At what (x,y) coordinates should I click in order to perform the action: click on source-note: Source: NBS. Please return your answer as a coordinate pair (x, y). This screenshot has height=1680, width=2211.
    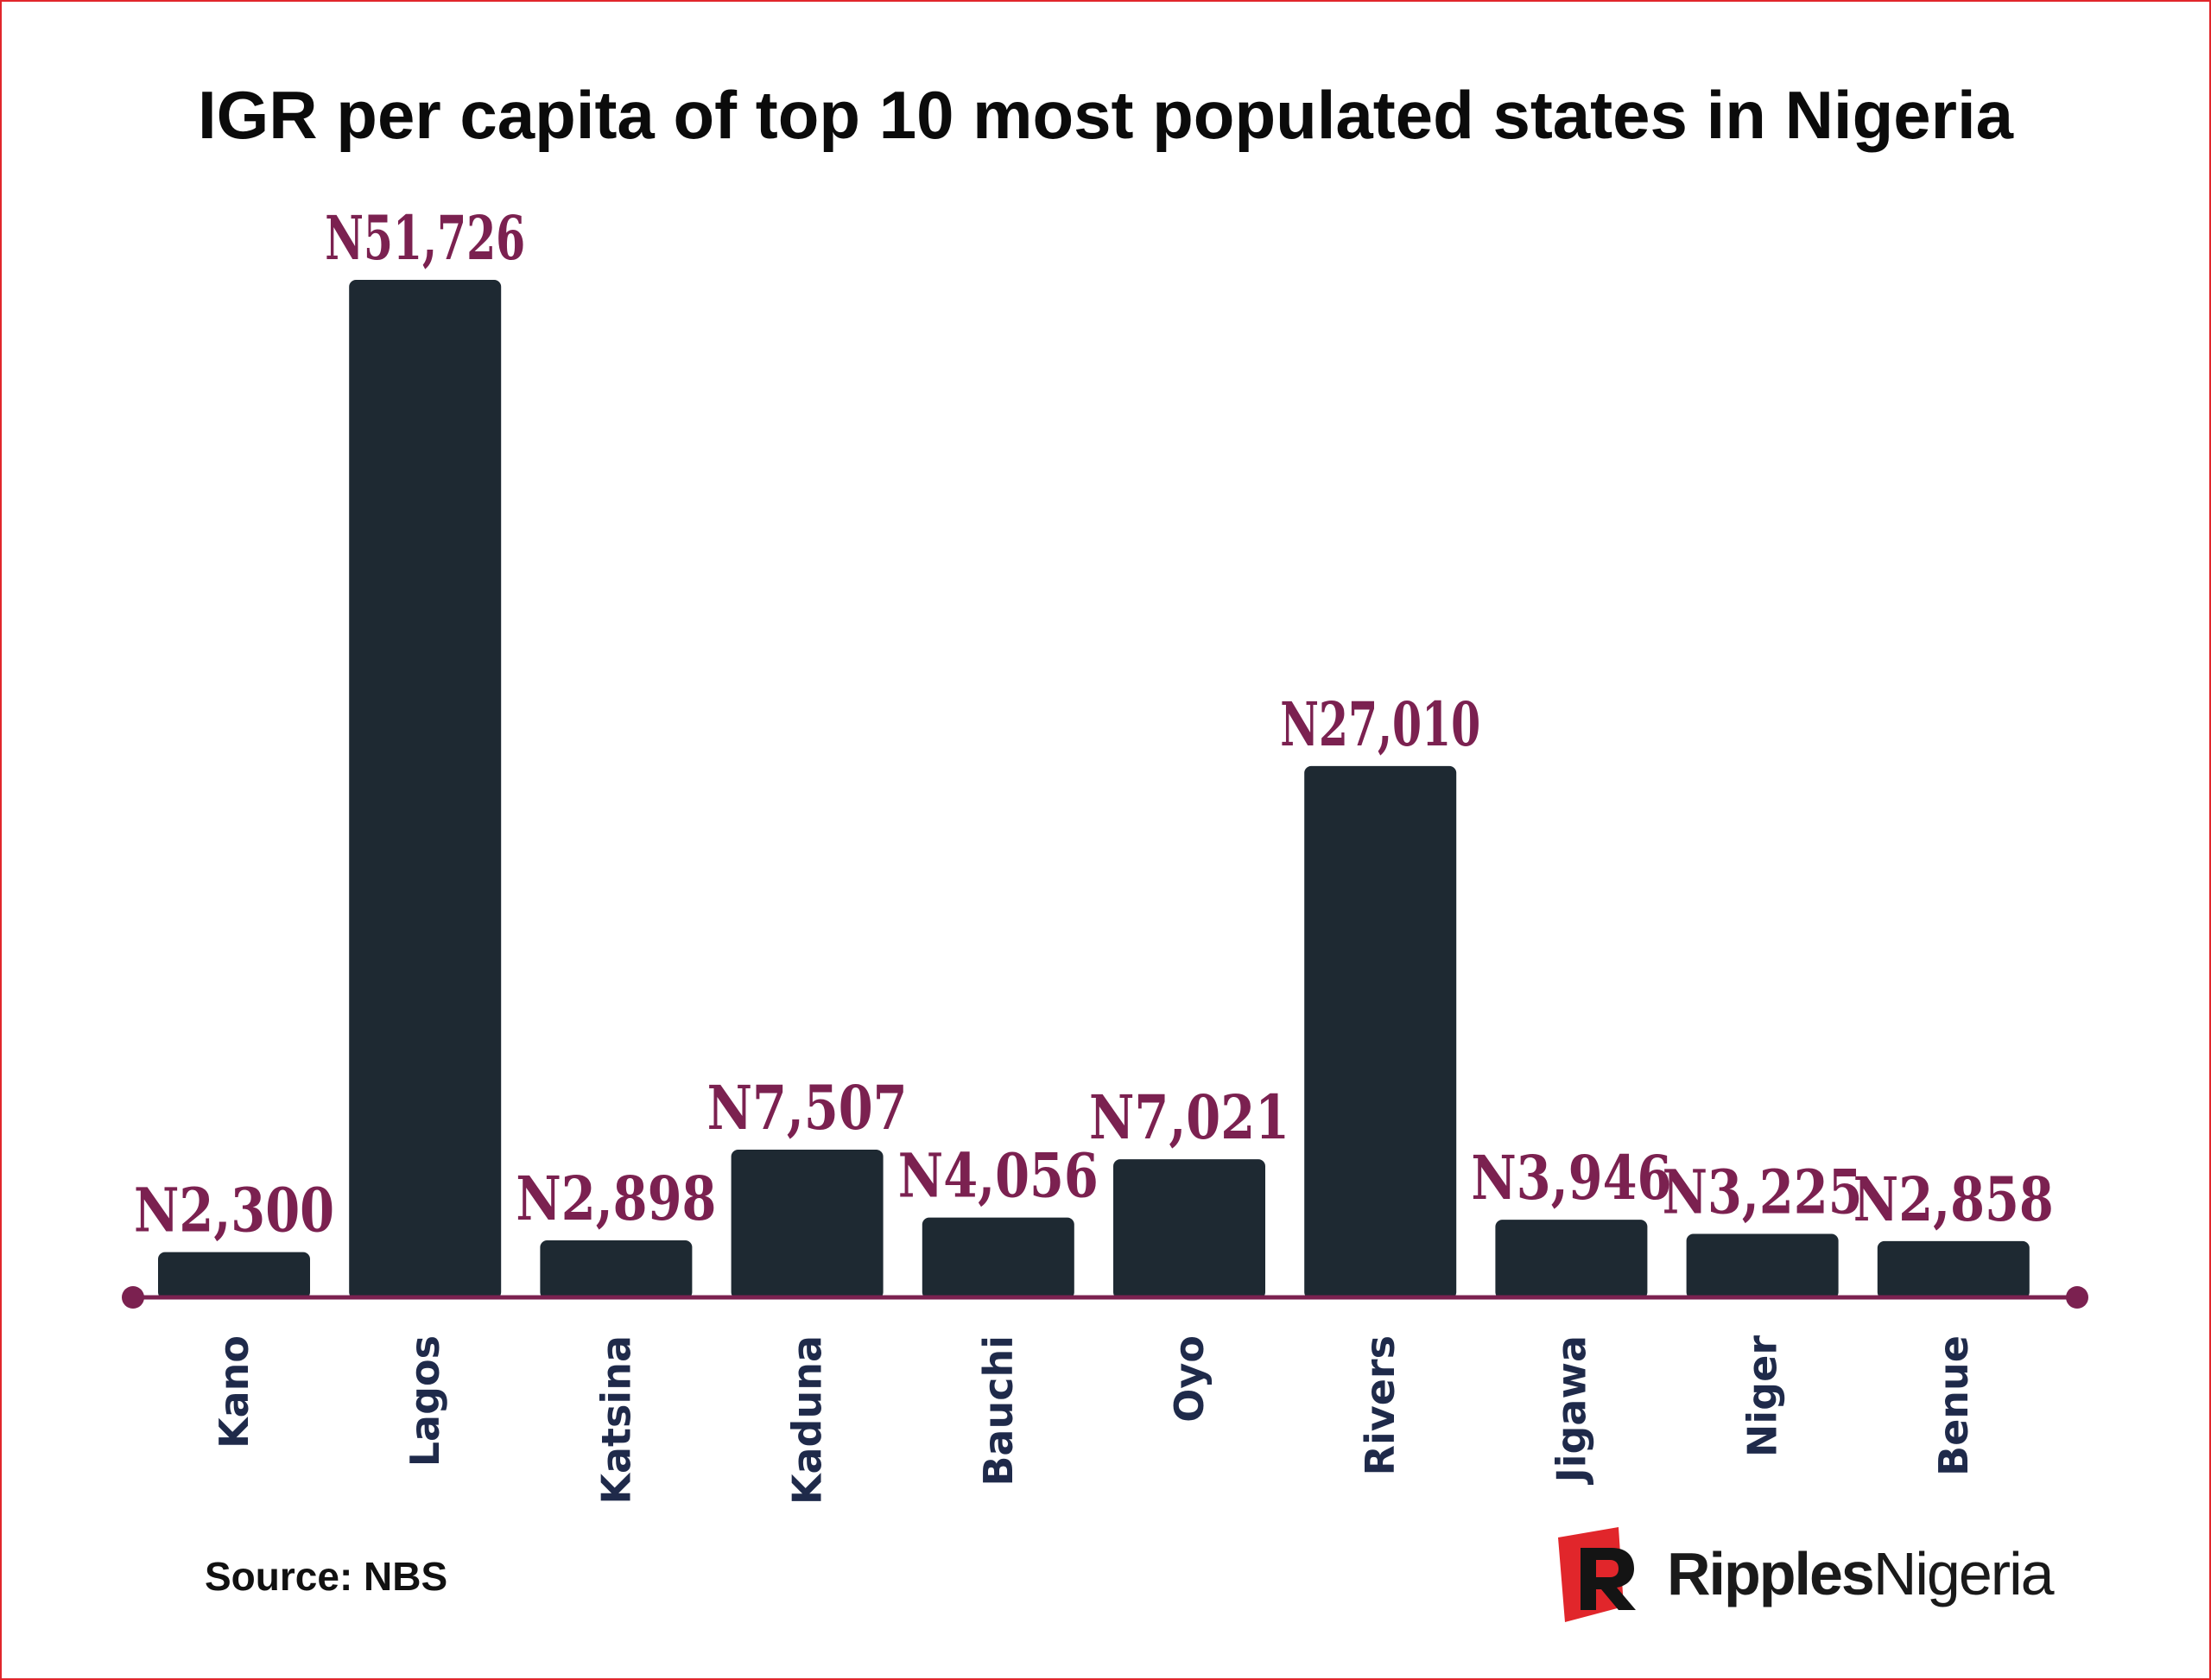
    Looking at the image, I should click on (326, 1577).